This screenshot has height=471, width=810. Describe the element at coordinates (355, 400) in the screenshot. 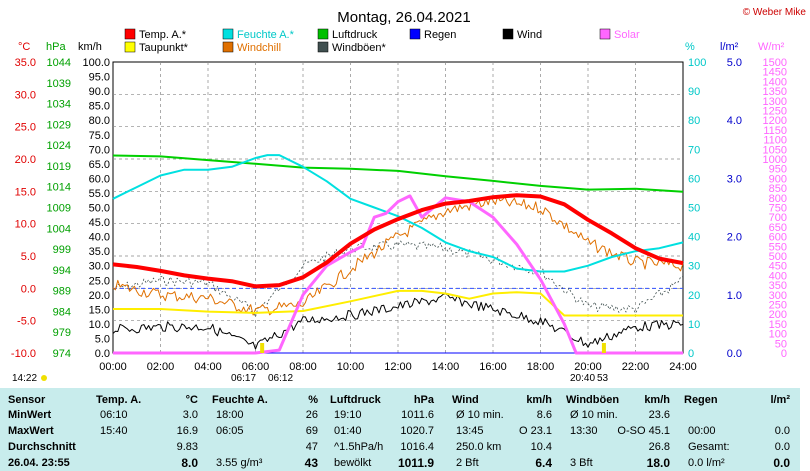

I see `table-header: Luftdruck` at that location.